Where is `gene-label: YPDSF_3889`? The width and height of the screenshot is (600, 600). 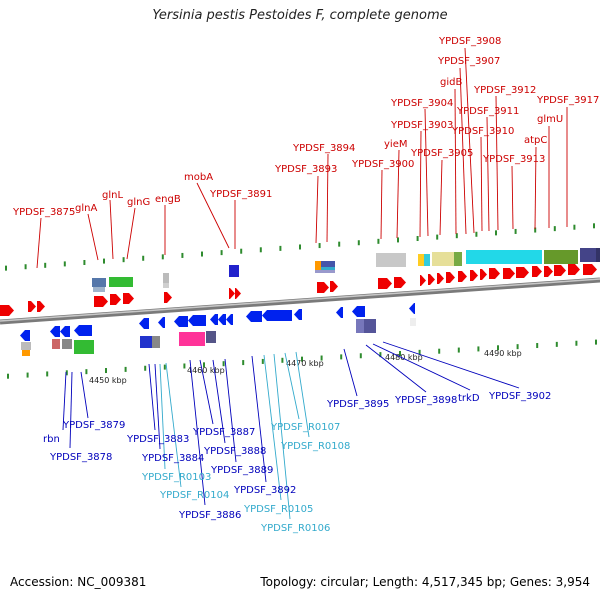
gene-label: YPDSF_3889 is located at coordinates (241, 470).